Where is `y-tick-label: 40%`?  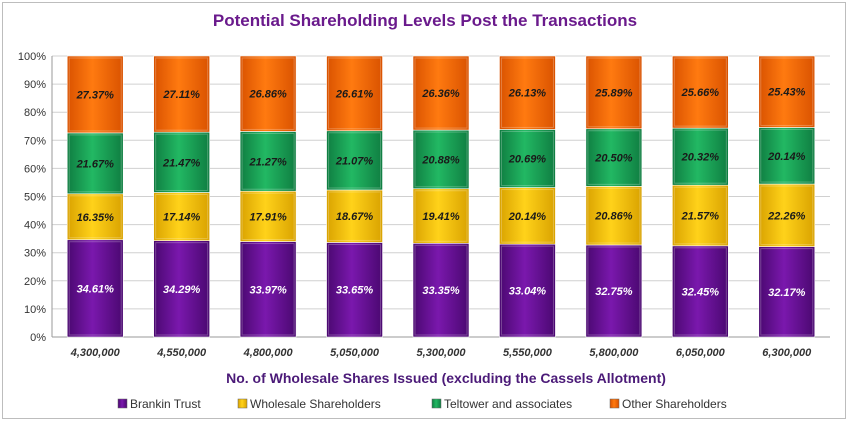
y-tick-label: 40% is located at coordinates (35, 226).